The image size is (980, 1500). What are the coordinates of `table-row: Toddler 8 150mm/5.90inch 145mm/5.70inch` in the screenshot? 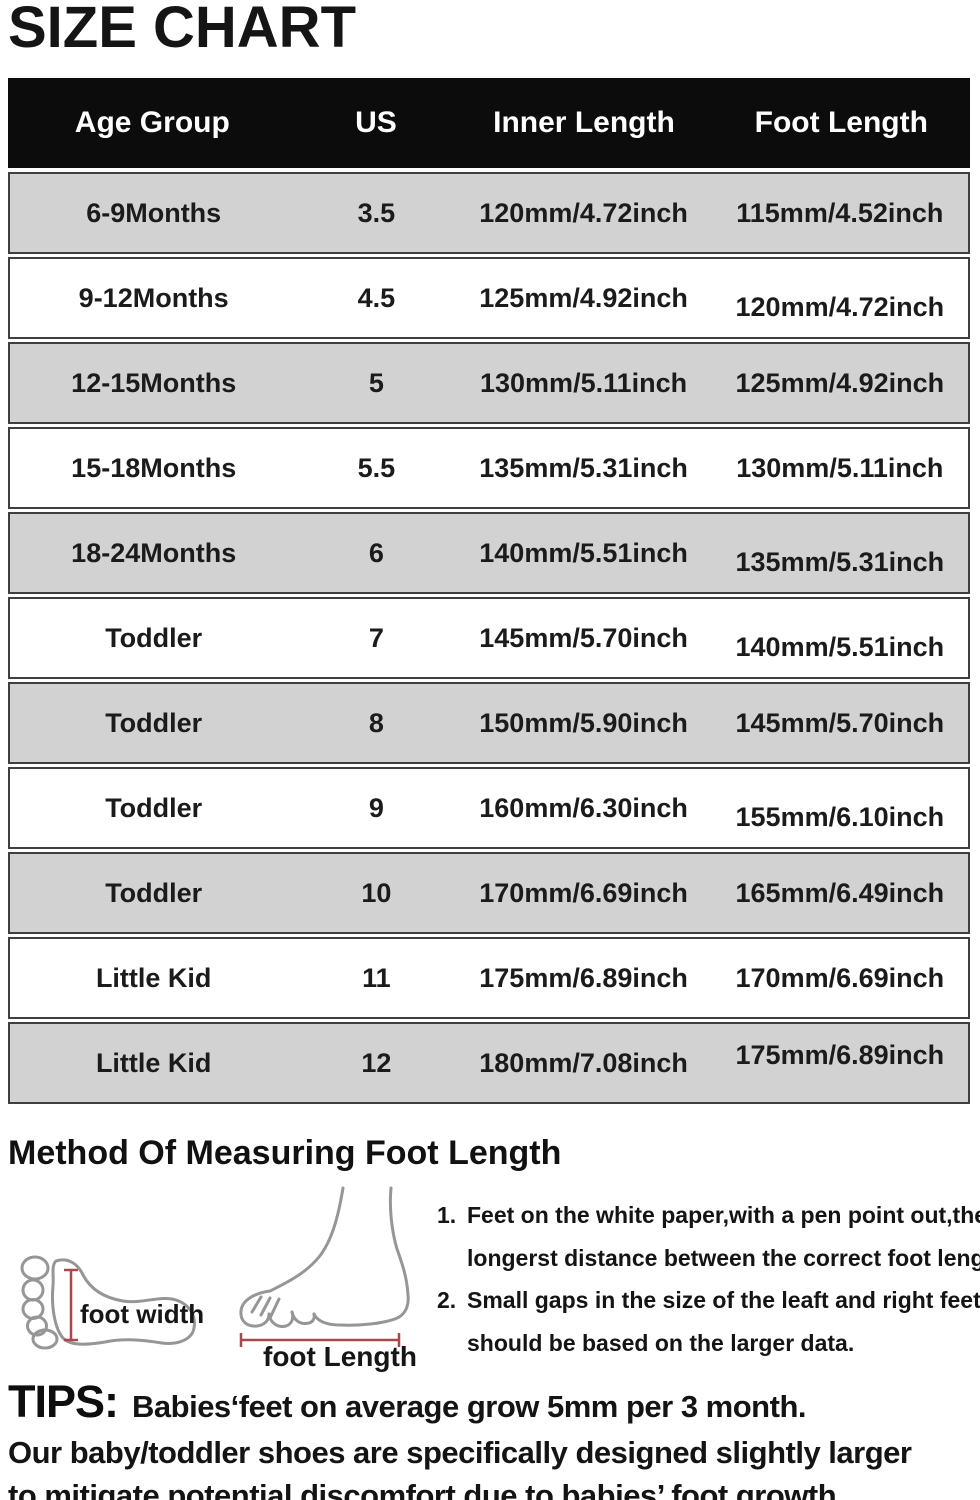 It's located at (489, 723).